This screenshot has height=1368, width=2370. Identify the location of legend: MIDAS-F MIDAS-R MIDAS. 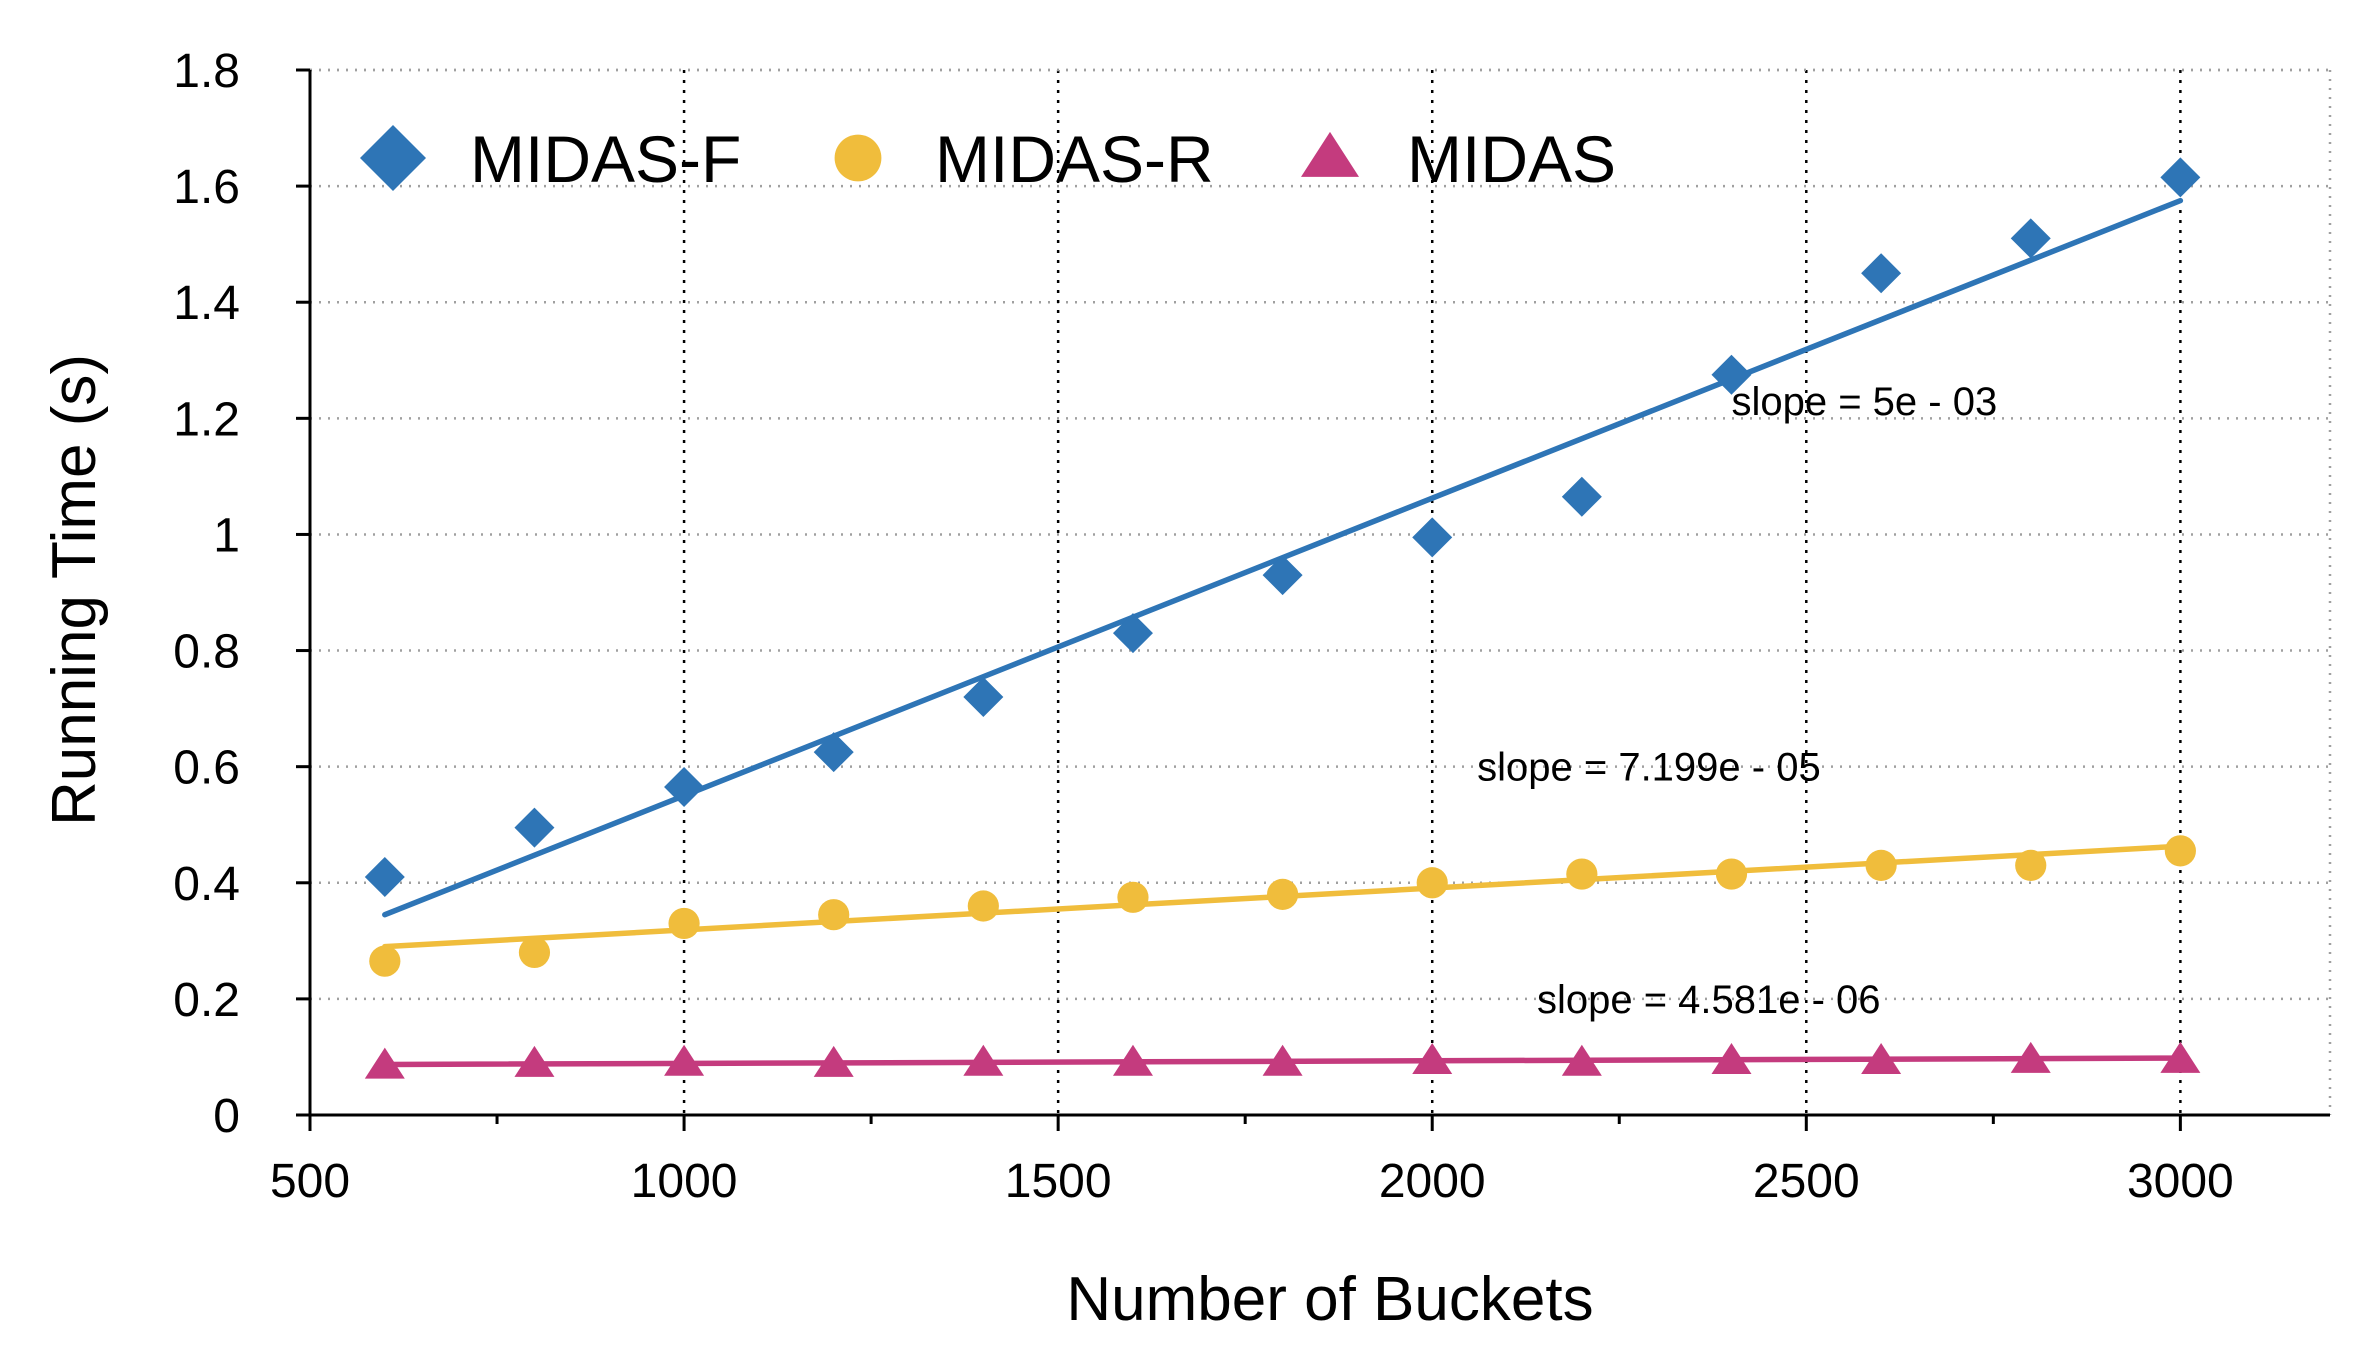
(988, 159).